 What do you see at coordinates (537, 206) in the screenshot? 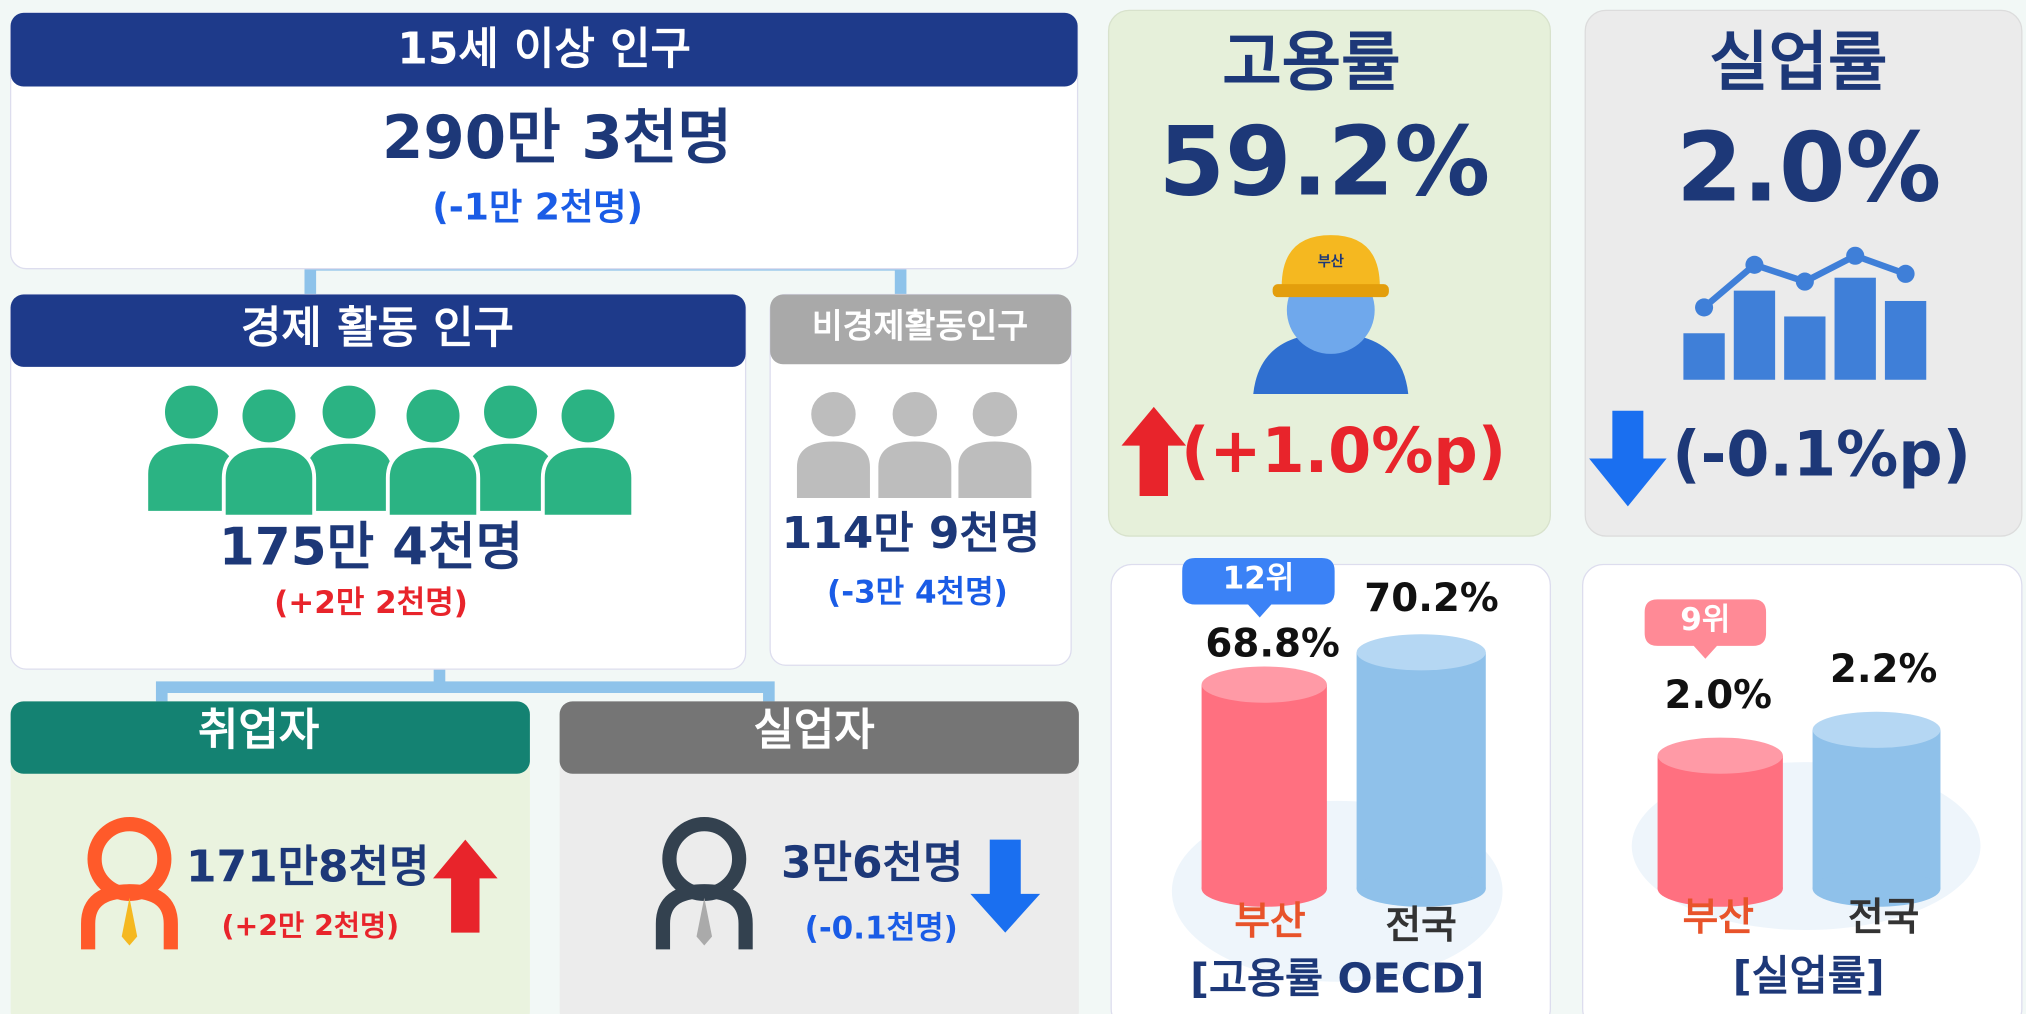
I see `change: (-1만 2천명)` at bounding box center [537, 206].